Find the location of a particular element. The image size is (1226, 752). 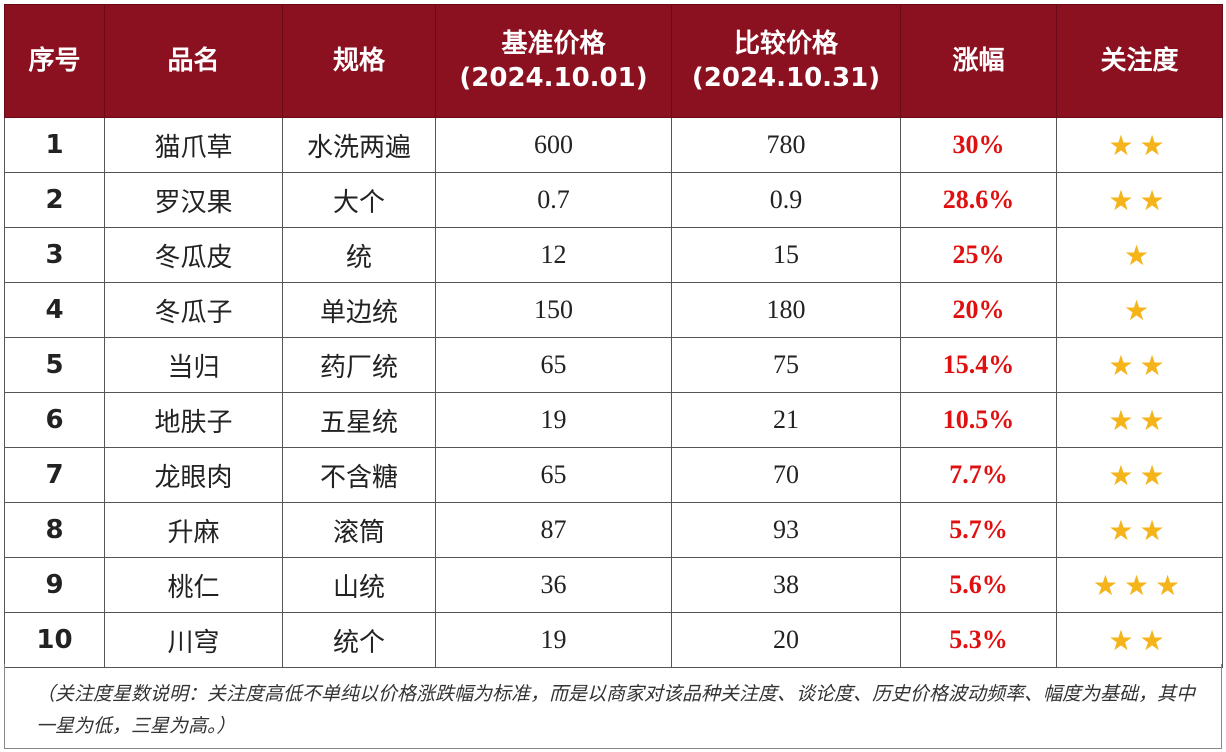

header-base-price-label: 基准价格 is located at coordinates (553, 44).